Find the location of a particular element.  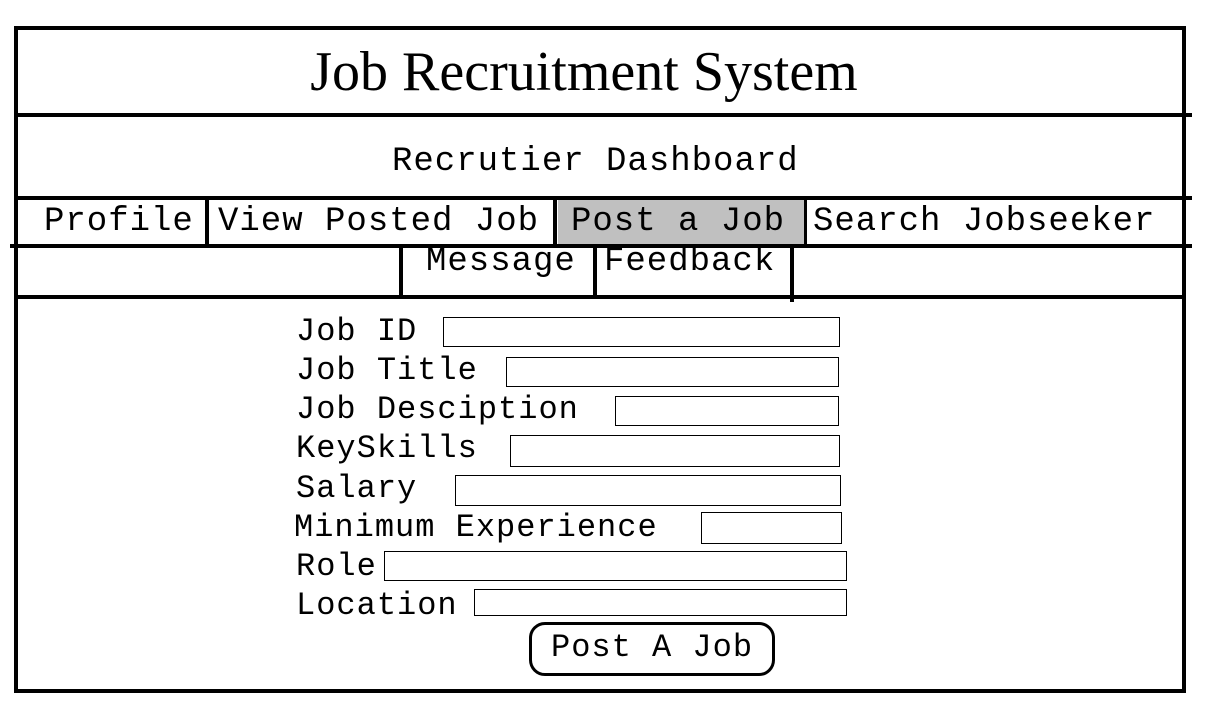

app-title: Job Recruitment System is located at coordinates (584, 72).